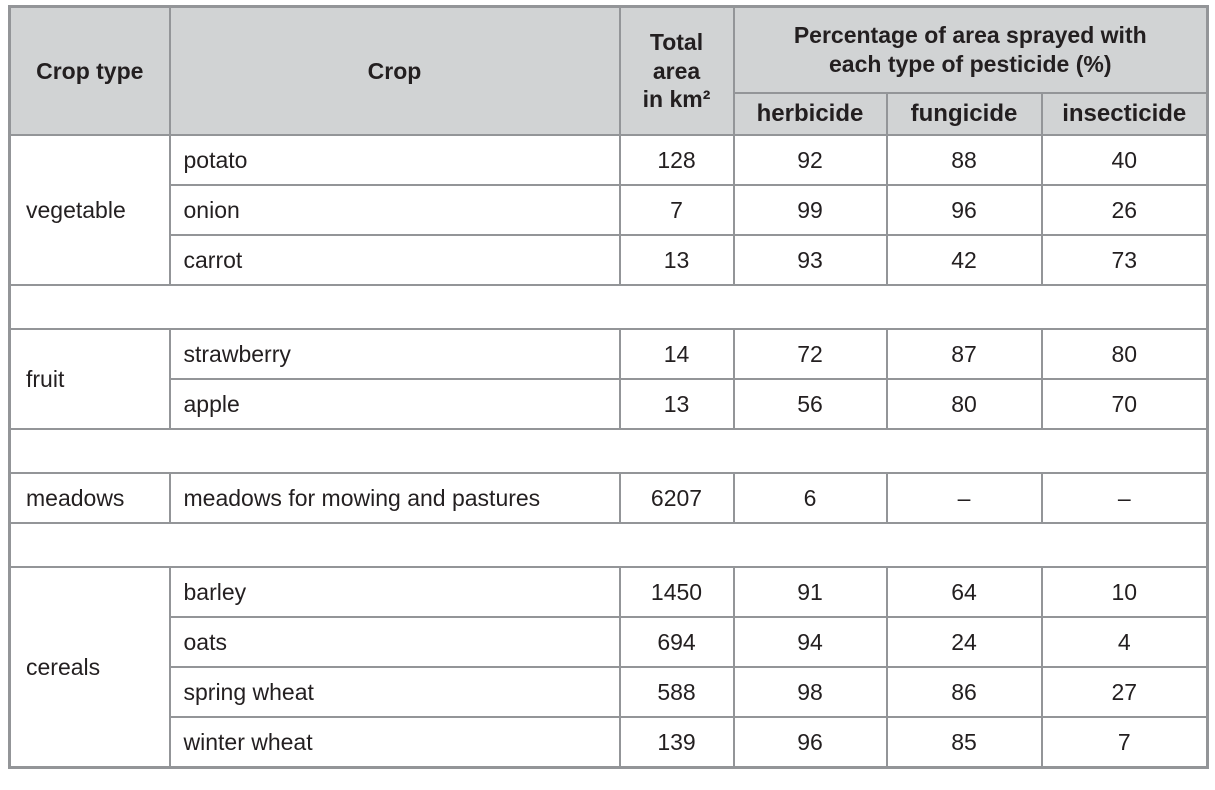 The image size is (1215, 790). I want to click on insecticide-cell: 27, so click(1124, 692).